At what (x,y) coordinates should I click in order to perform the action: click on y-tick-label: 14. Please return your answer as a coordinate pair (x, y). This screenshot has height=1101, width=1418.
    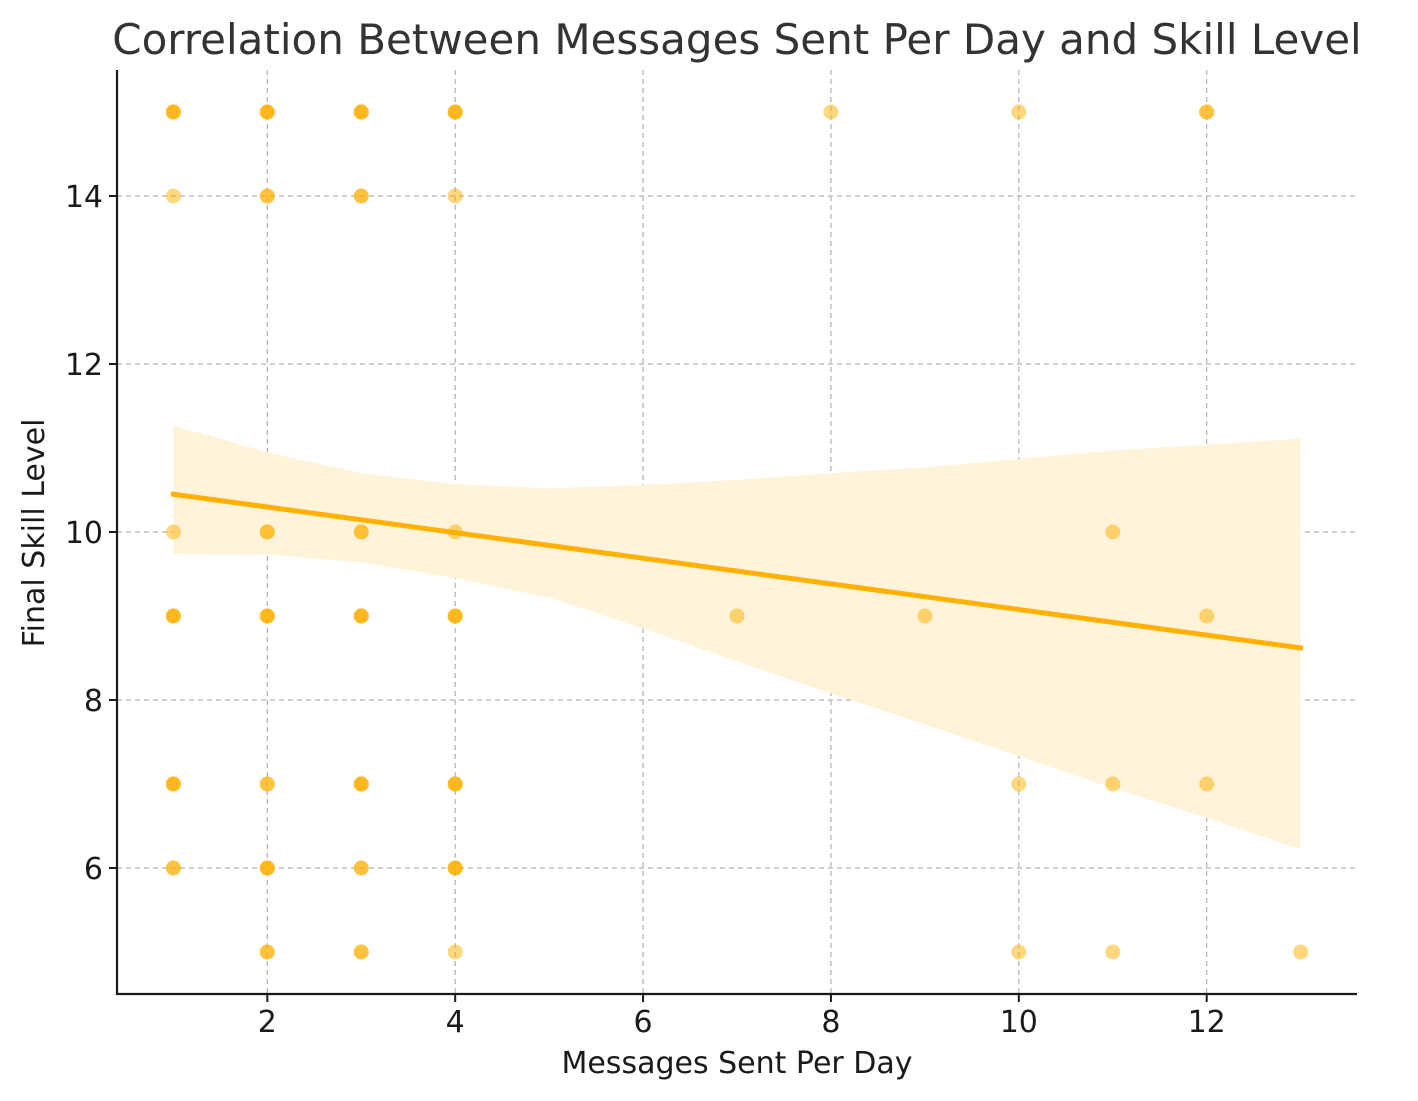
    Looking at the image, I should click on (84, 197).